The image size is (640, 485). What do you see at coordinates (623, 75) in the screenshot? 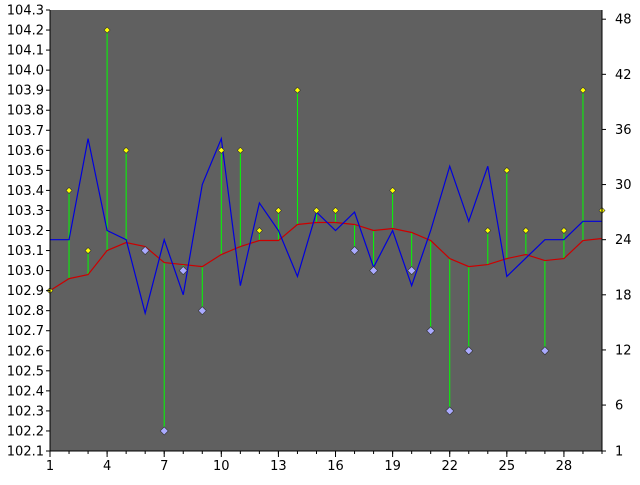
I see `y2-tick-label: 42` at bounding box center [623, 75].